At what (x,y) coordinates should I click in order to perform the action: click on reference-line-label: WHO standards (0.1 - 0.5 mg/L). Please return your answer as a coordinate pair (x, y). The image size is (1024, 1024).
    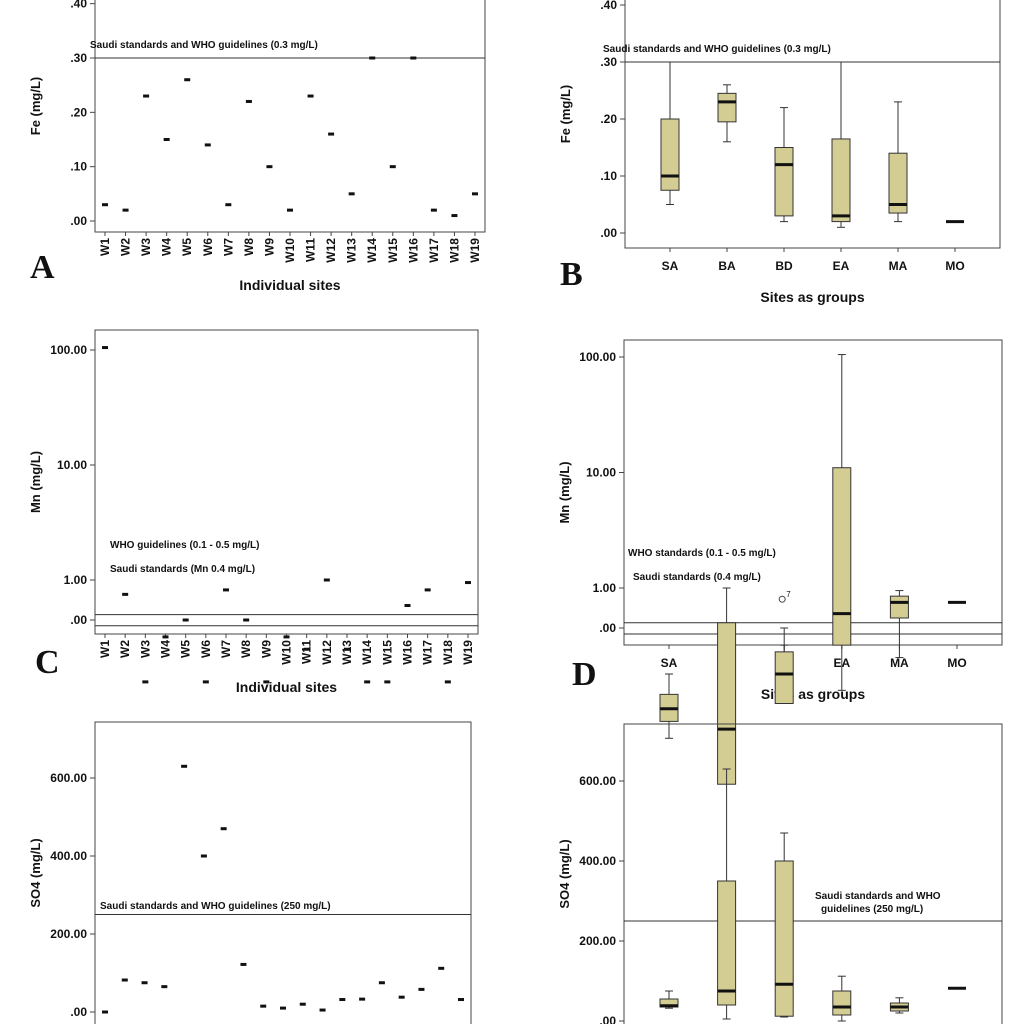
    Looking at the image, I should click on (702, 553).